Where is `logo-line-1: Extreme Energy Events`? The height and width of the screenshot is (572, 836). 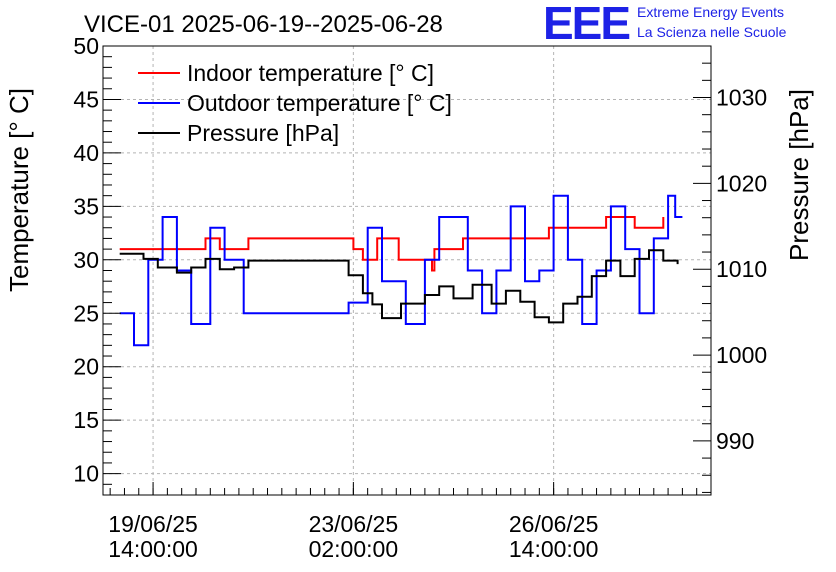
logo-line-1: Extreme Energy Events is located at coordinates (711, 12).